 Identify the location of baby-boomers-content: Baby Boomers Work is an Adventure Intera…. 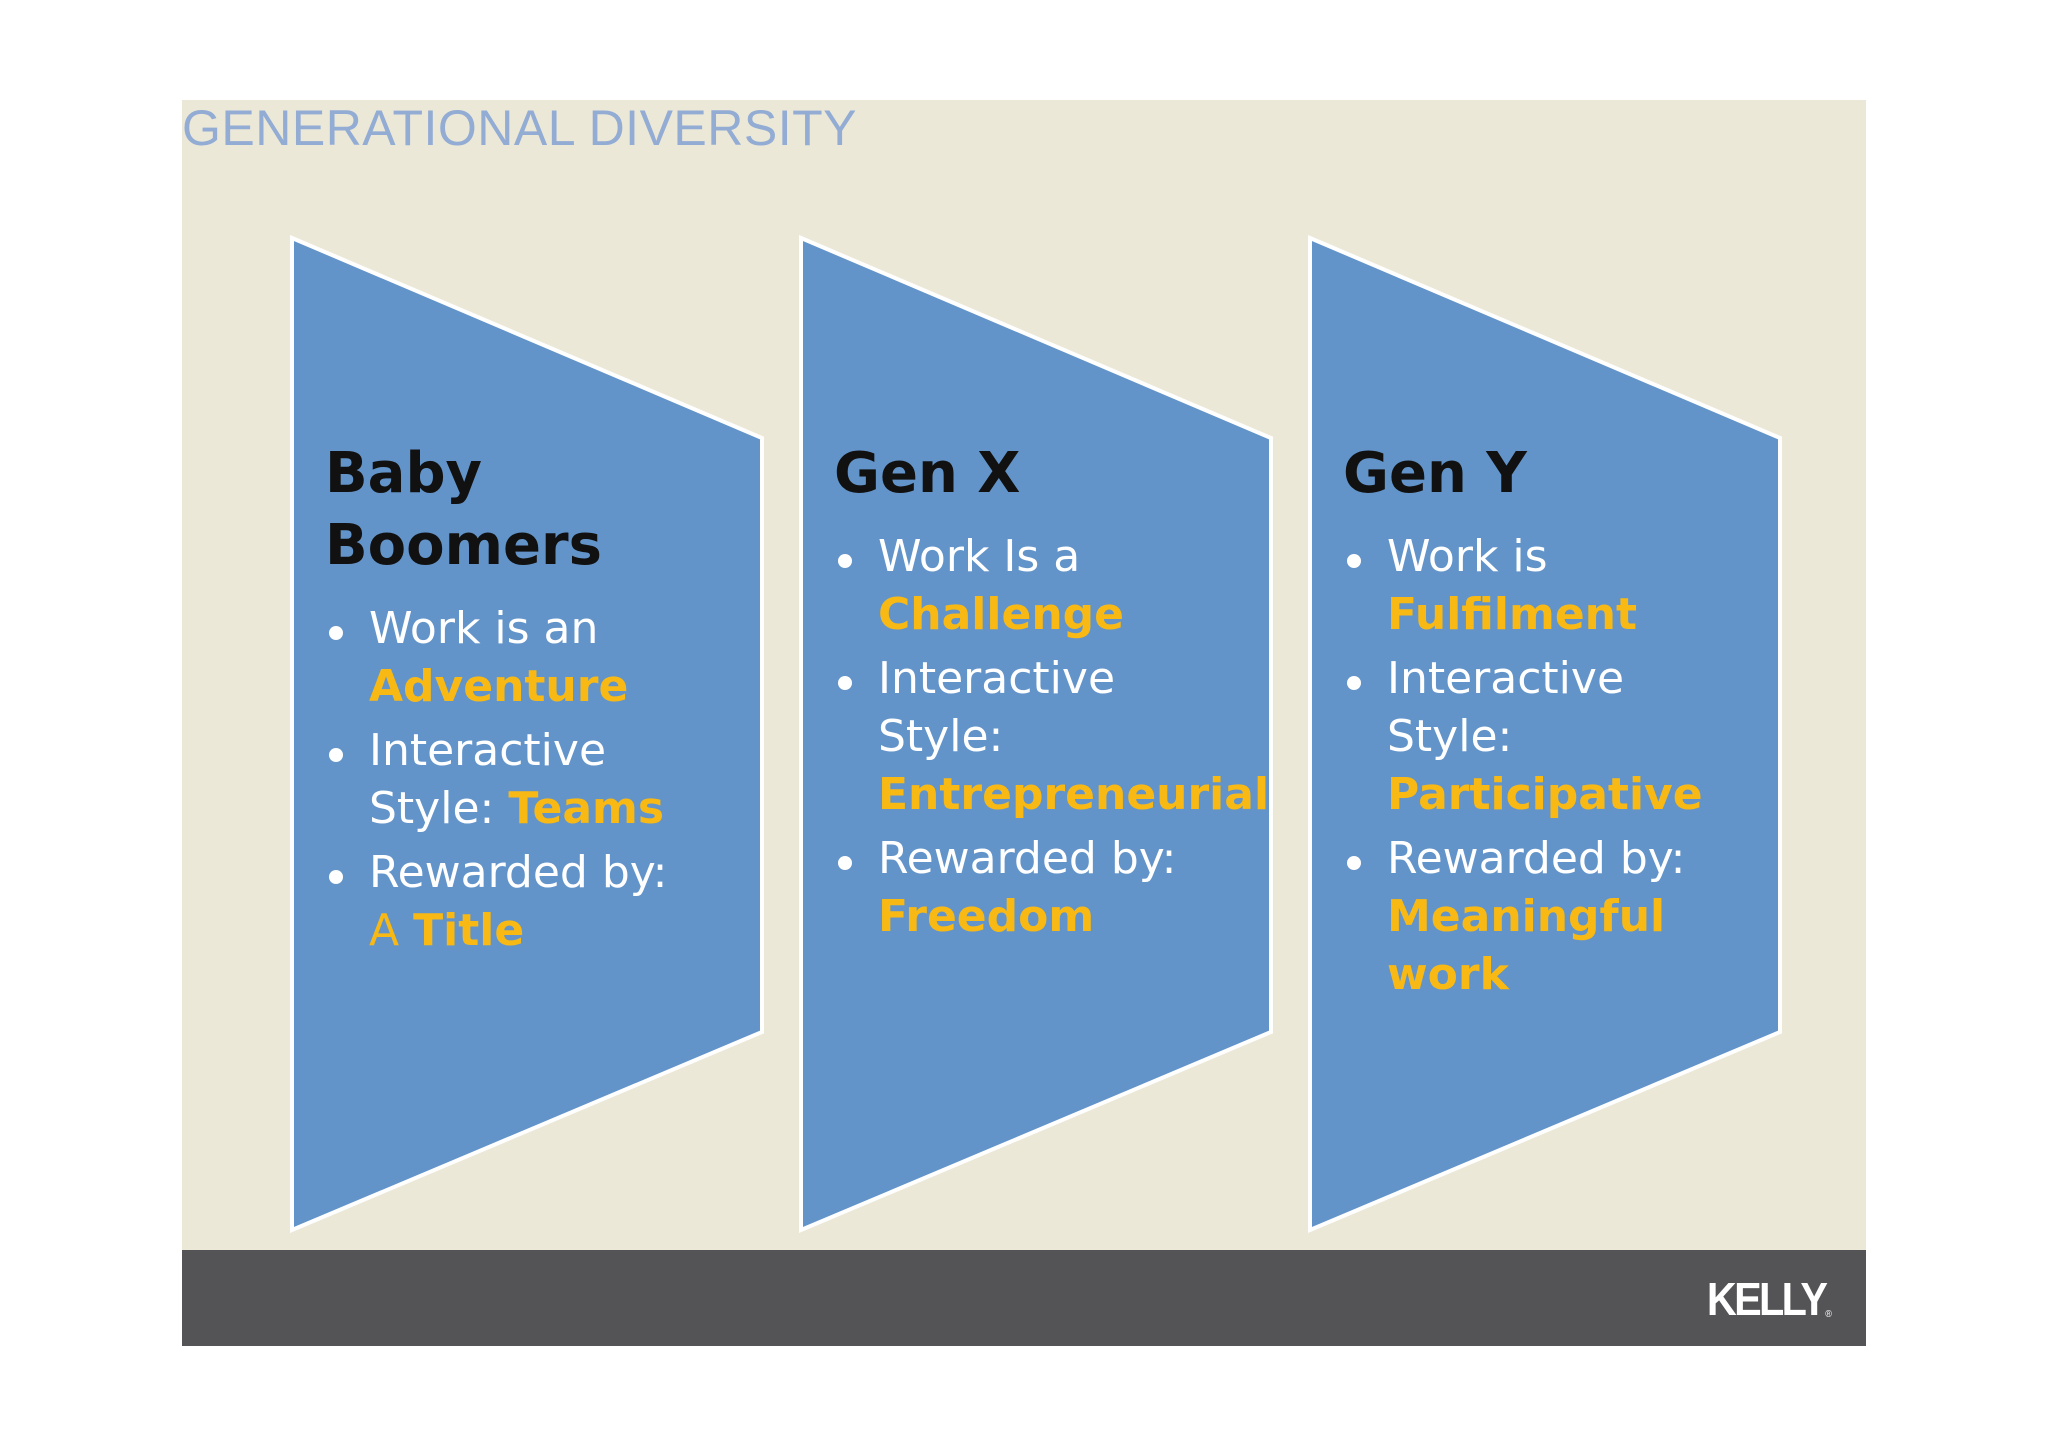
(515, 702).